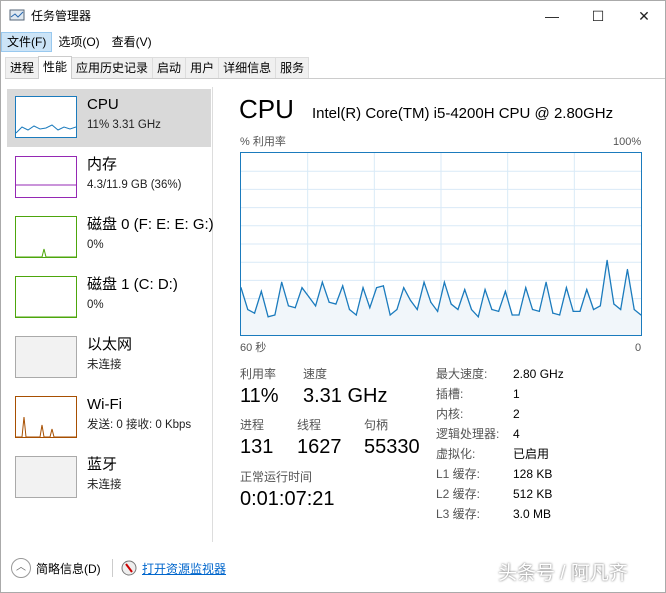 Image resolution: width=666 pixels, height=593 pixels. I want to click on minimize-button: —, so click(552, 16).